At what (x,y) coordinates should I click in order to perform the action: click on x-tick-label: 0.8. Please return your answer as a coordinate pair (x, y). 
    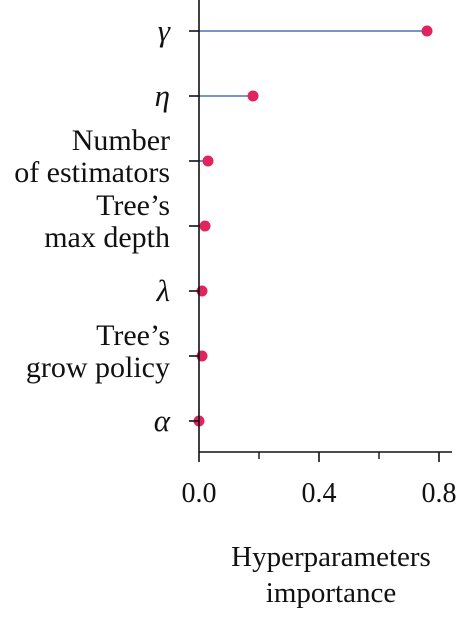
    Looking at the image, I should click on (439, 493).